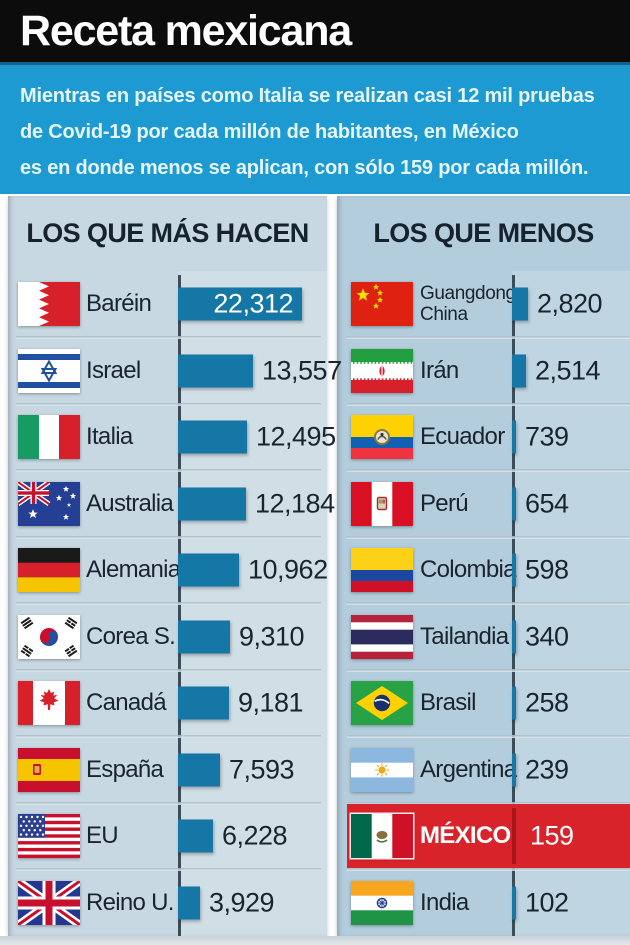 Image resolution: width=630 pixels, height=945 pixels. I want to click on country-row-usa: EU 6,228, so click(167, 835).